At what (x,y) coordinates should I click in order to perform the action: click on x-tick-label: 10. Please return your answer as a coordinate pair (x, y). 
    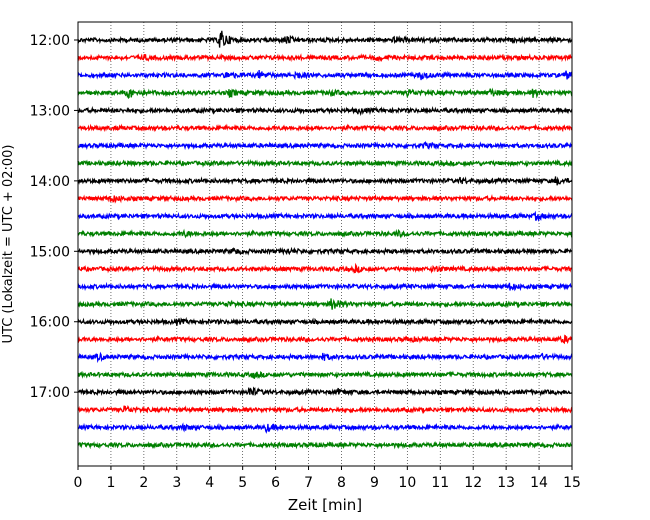
    Looking at the image, I should click on (407, 483).